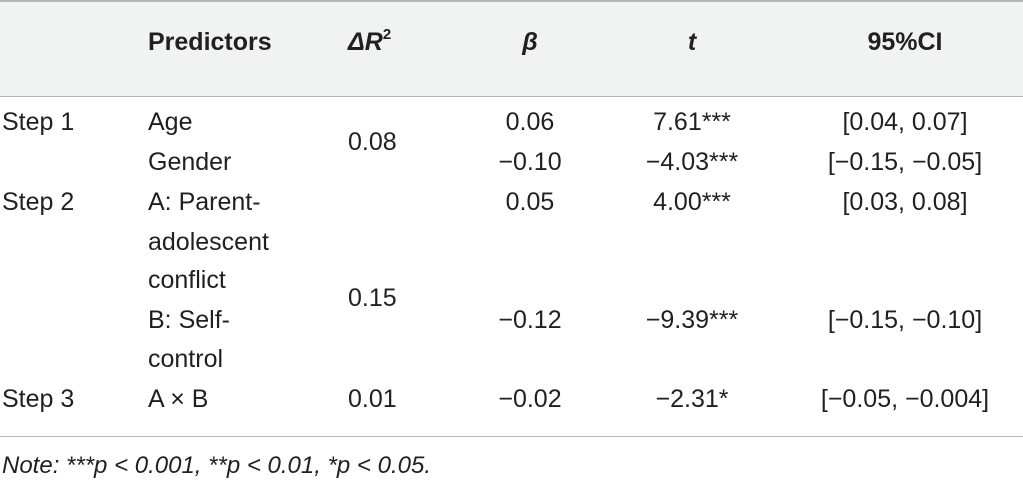 This screenshot has height=484, width=1023. I want to click on step1-beta-gender: −0.10, so click(530, 162).